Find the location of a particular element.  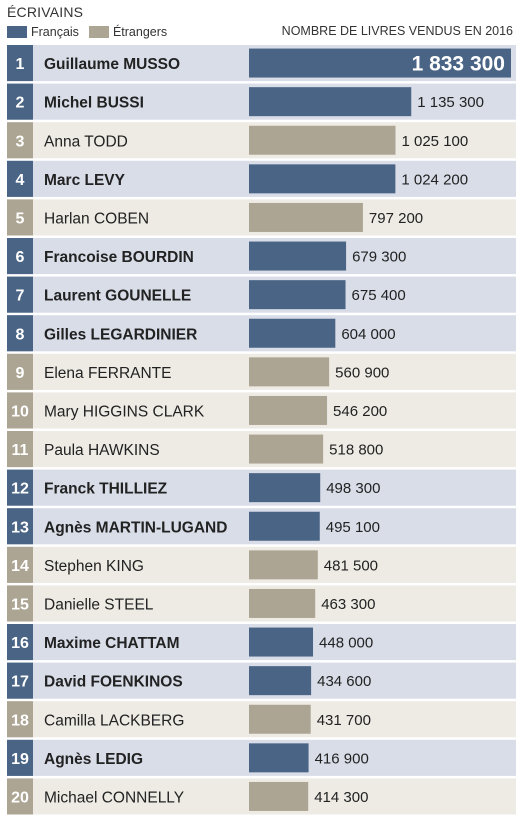

value-label: 604 000 is located at coordinates (368, 334).